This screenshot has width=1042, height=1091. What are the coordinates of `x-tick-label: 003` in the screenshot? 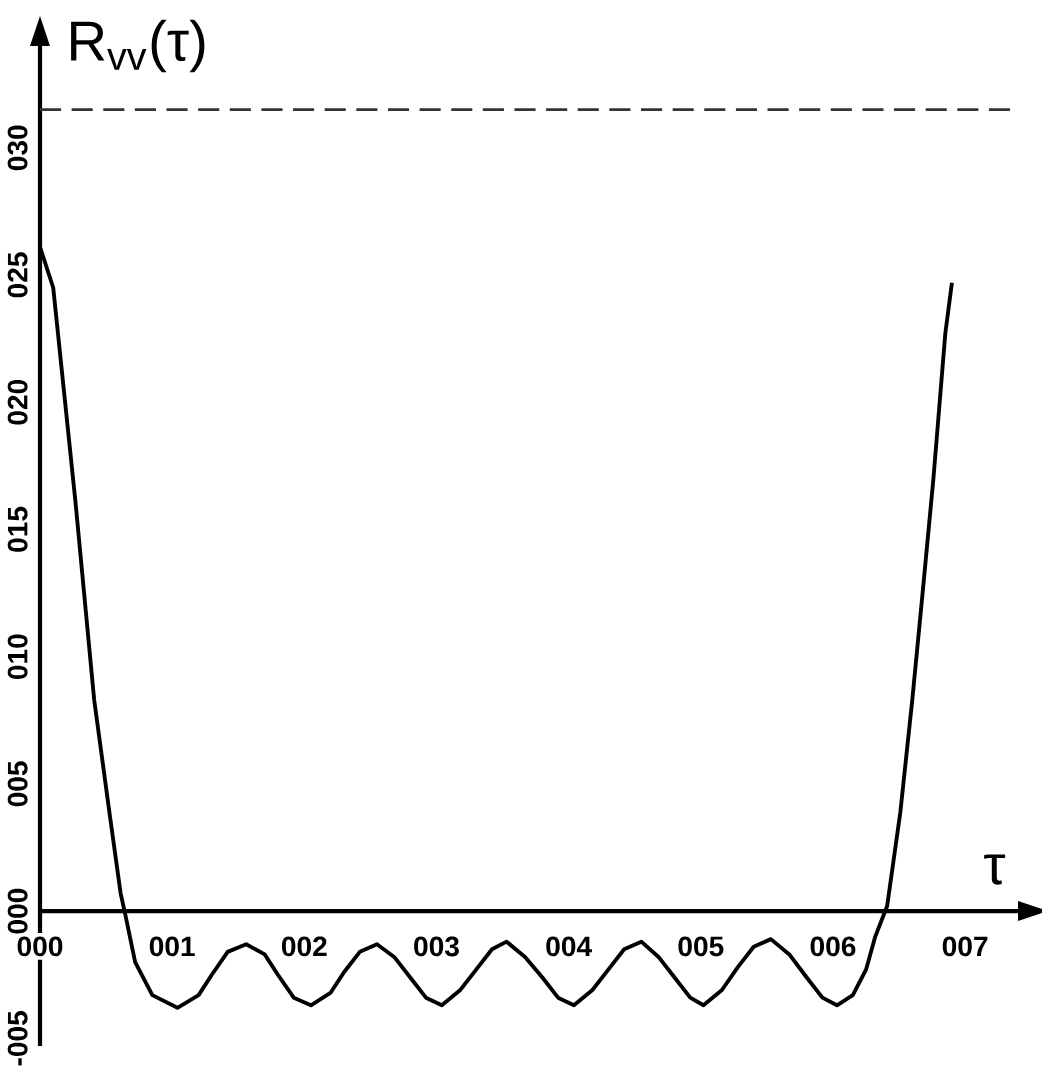 It's located at (436, 946).